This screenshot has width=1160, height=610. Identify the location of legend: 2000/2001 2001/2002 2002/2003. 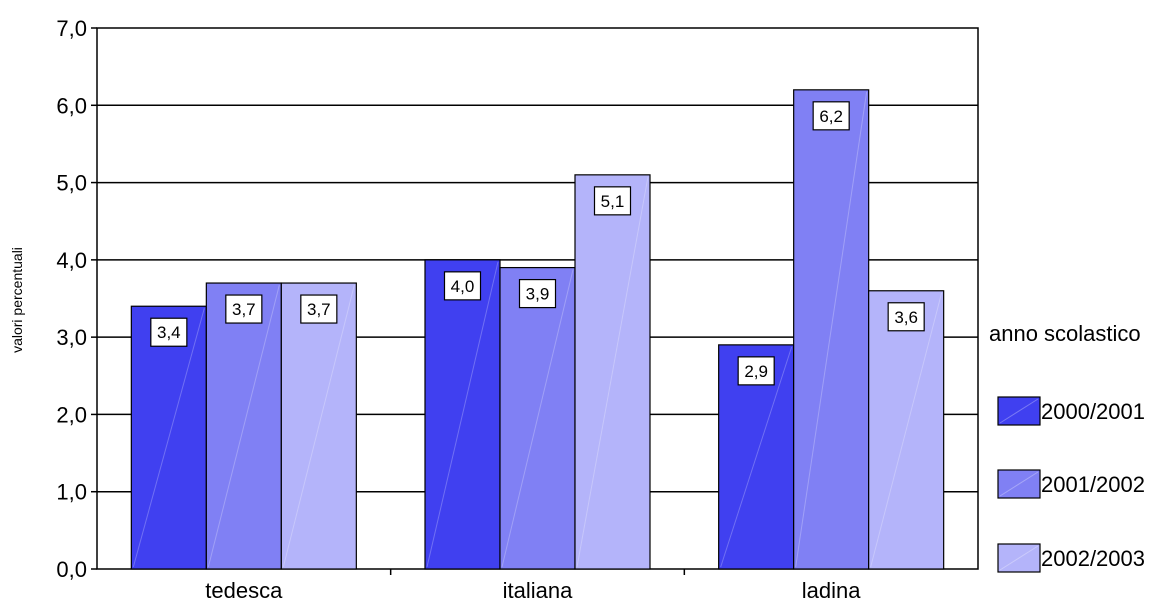
(1071, 484).